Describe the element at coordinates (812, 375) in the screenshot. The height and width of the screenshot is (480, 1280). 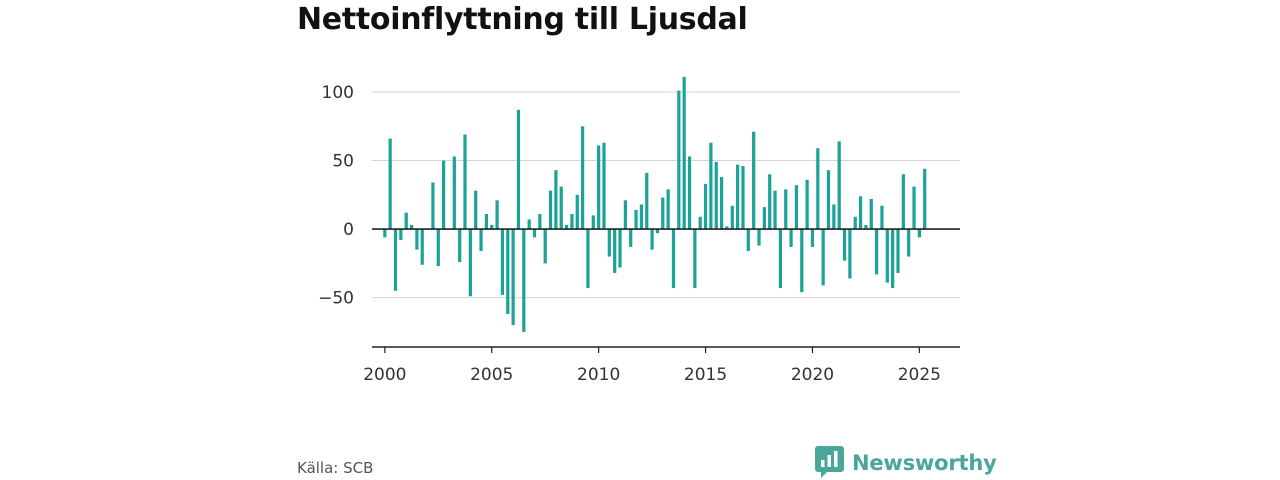
I see `x-tick-label: 2020` at that location.